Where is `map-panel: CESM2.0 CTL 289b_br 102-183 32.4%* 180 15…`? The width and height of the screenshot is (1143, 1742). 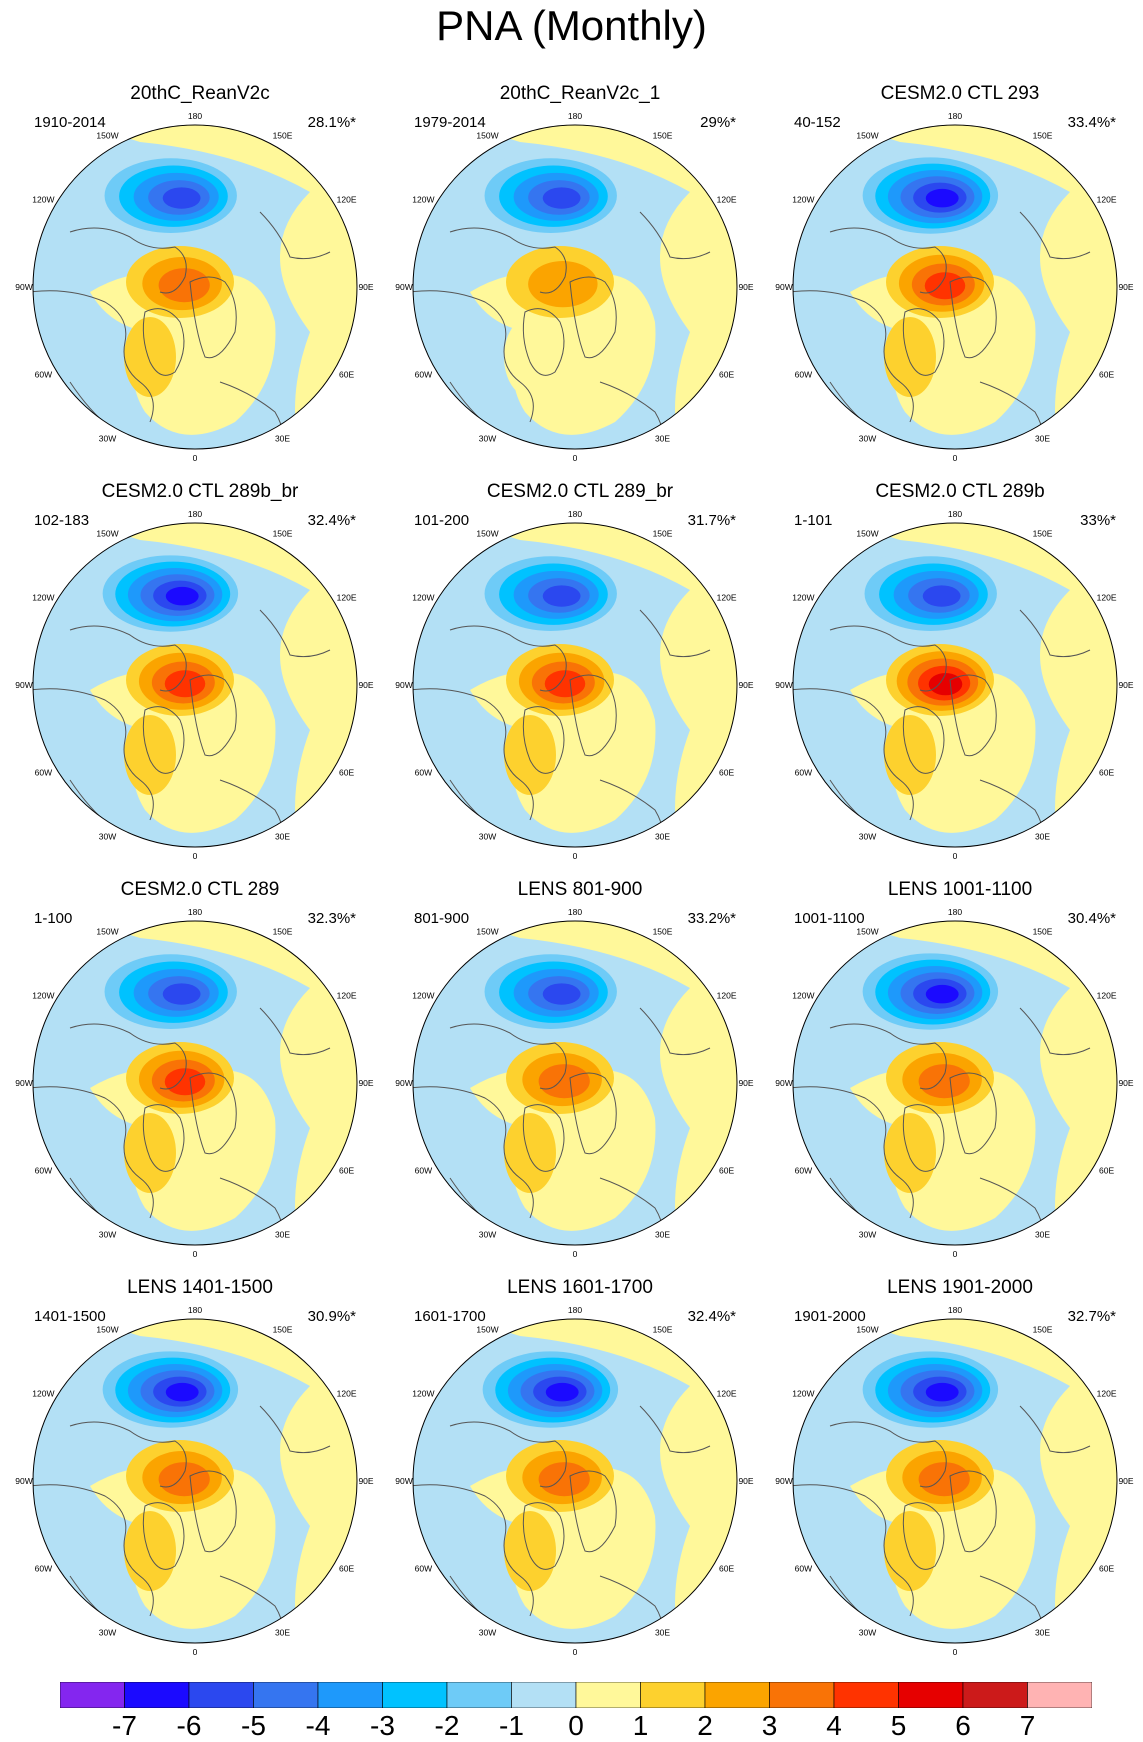
map-panel: CESM2.0 CTL 289b_br 102-183 32.4%* 180 15… is located at coordinates (200, 680).